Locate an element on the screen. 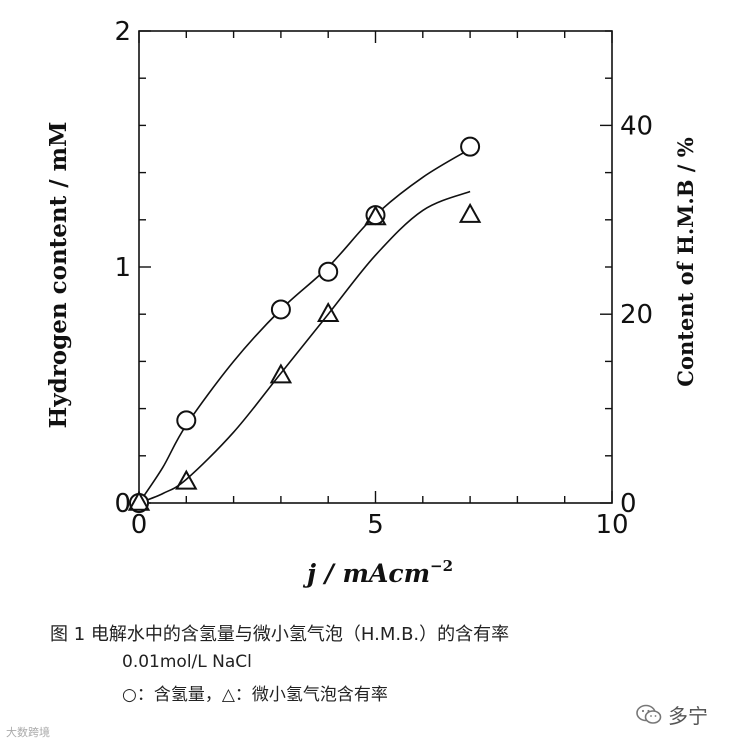 The width and height of the screenshot is (744, 749). y-tick-label: 1 is located at coordinates (122, 268).